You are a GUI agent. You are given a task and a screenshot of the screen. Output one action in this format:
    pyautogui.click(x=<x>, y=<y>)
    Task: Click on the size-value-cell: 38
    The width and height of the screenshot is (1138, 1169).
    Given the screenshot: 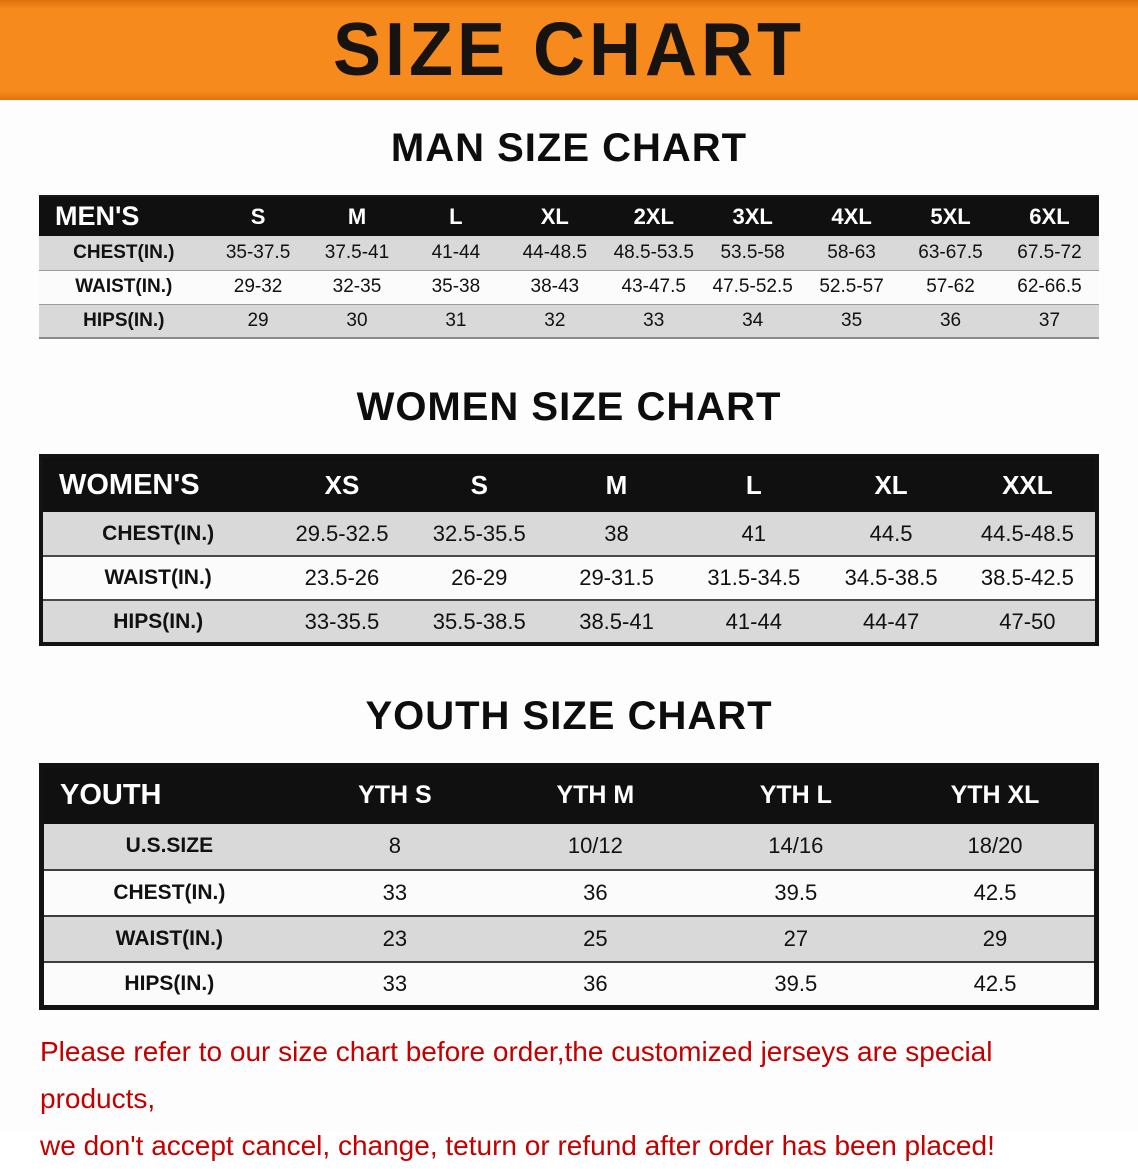 What is the action you would take?
    pyautogui.click(x=616, y=534)
    